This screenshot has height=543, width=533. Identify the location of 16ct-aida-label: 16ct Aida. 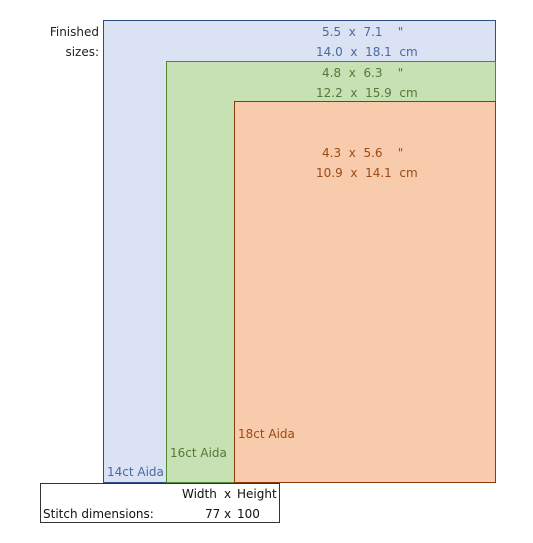
(198, 453).